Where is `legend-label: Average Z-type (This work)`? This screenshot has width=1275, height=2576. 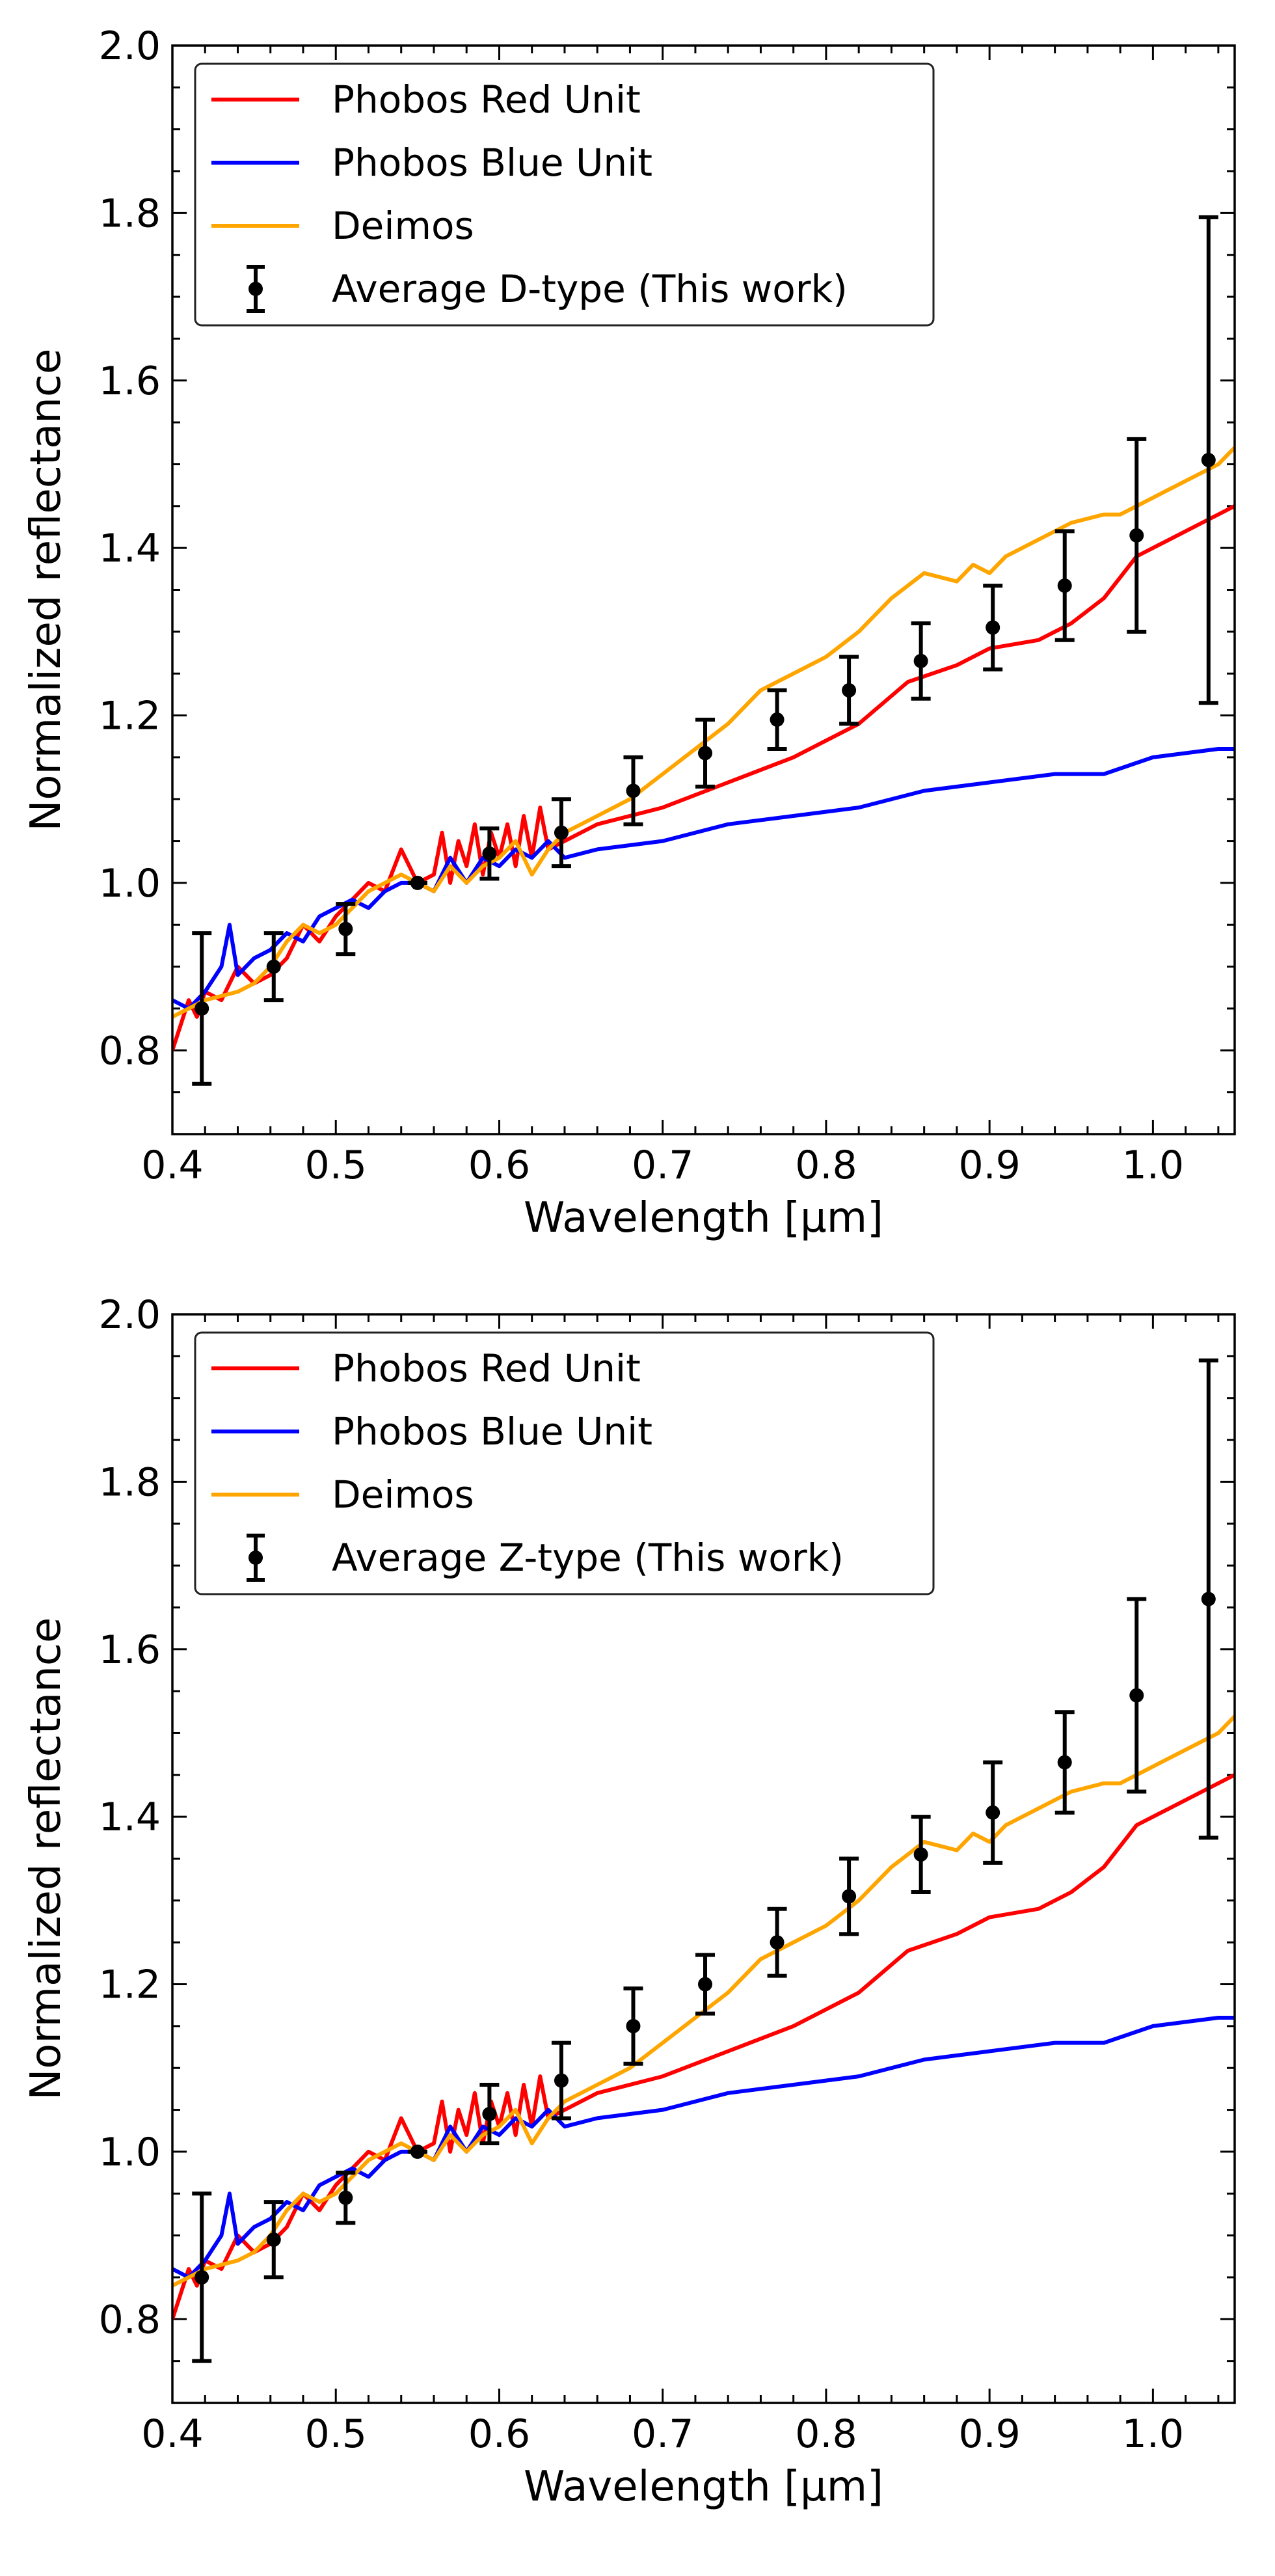
legend-label: Average Z-type (This work) is located at coordinates (588, 1558).